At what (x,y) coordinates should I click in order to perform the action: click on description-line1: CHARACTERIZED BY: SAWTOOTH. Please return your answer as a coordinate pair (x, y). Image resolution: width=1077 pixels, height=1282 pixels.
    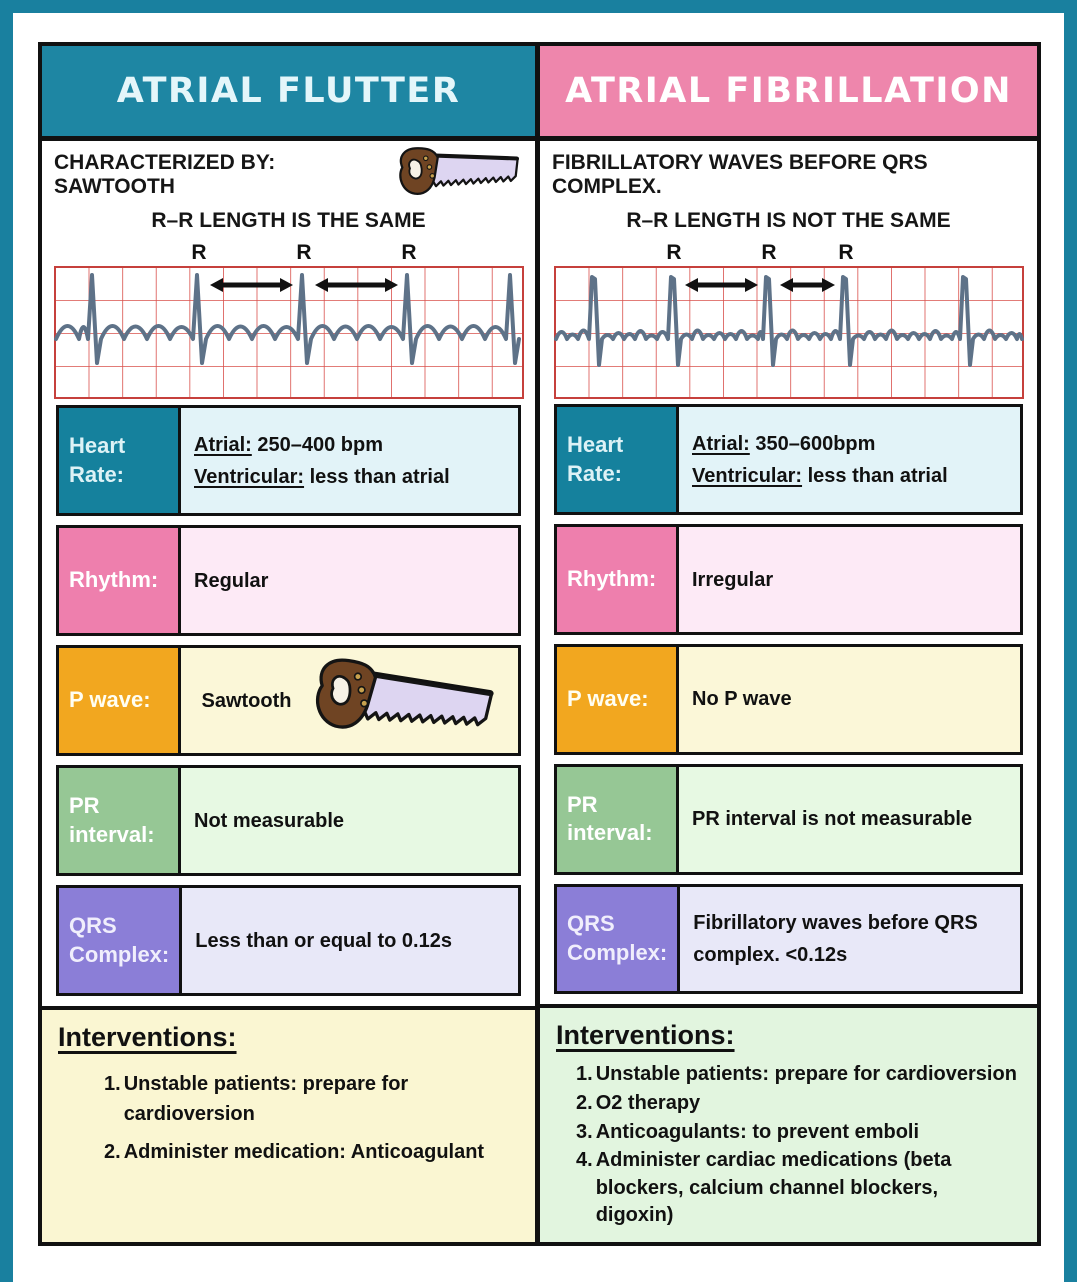
    Looking at the image, I should click on (288, 175).